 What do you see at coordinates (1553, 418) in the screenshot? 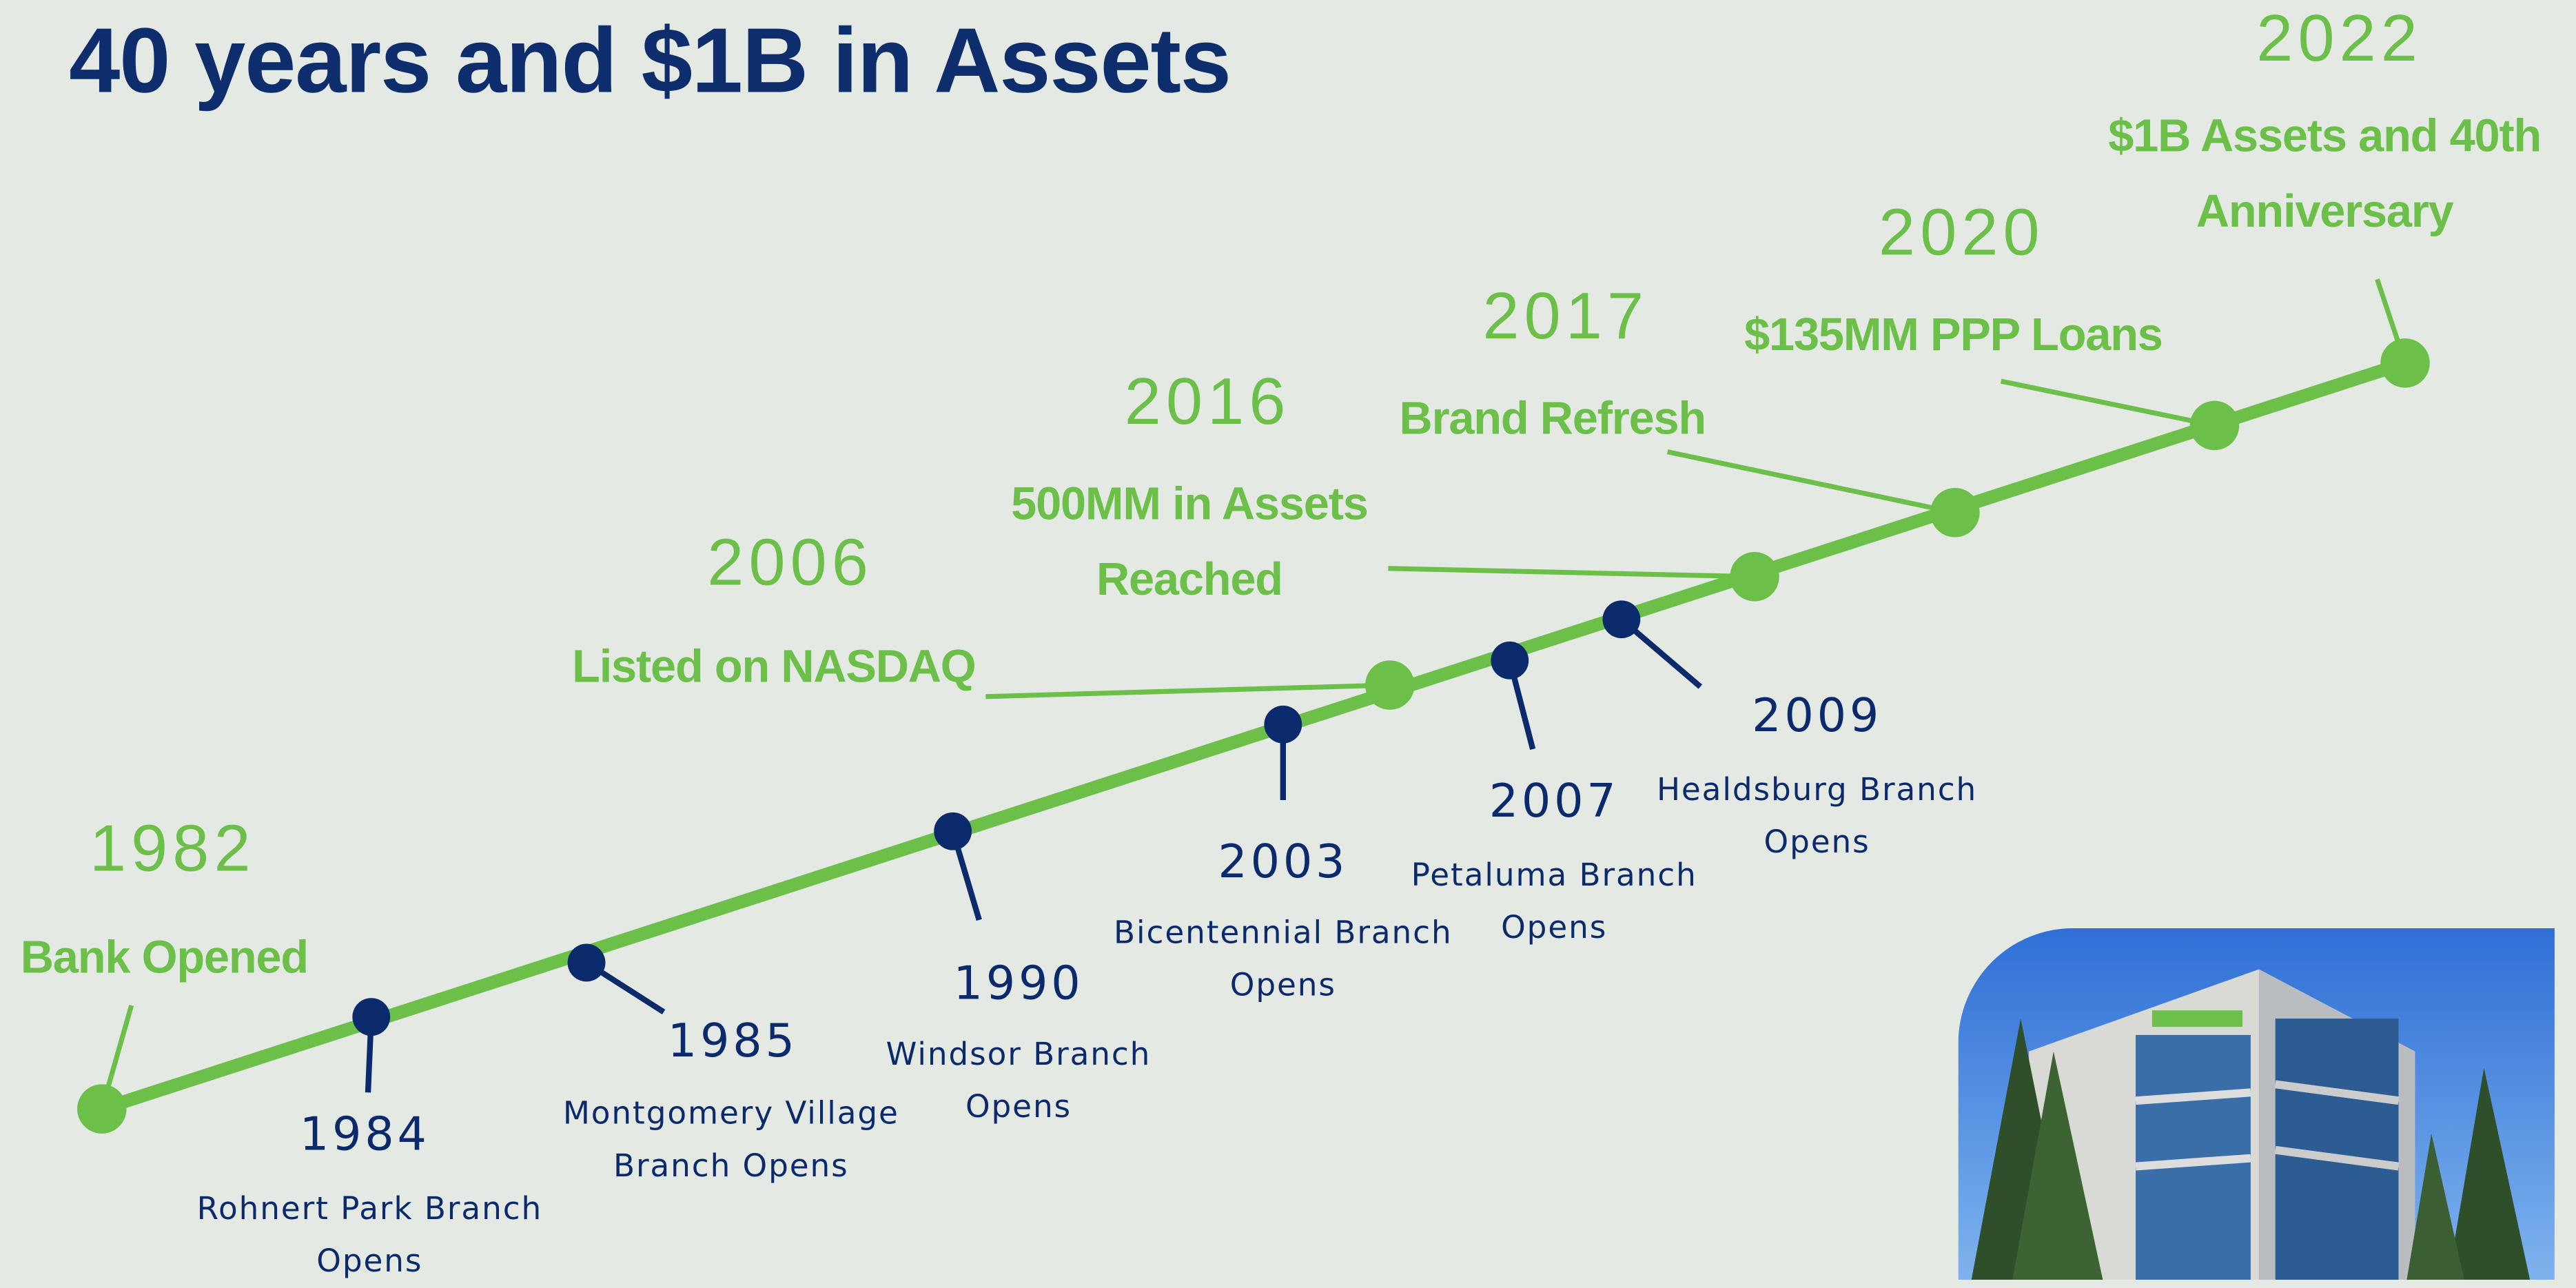
I see `milestone-text: Brand Refresh` at bounding box center [1553, 418].